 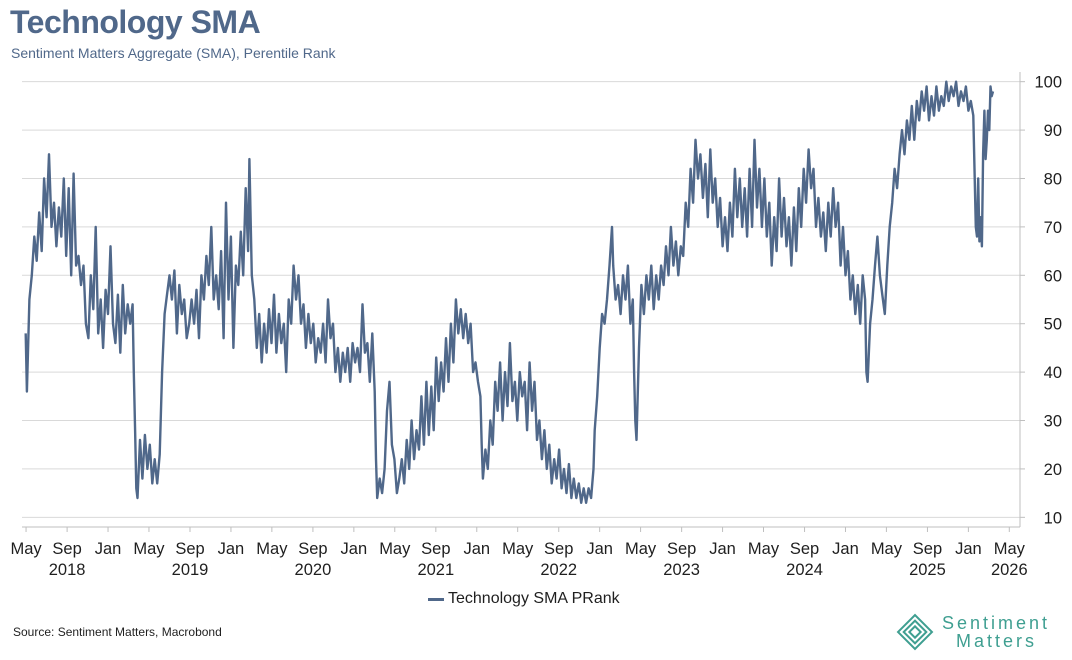 I want to click on legend-swatch, so click(x=436, y=599).